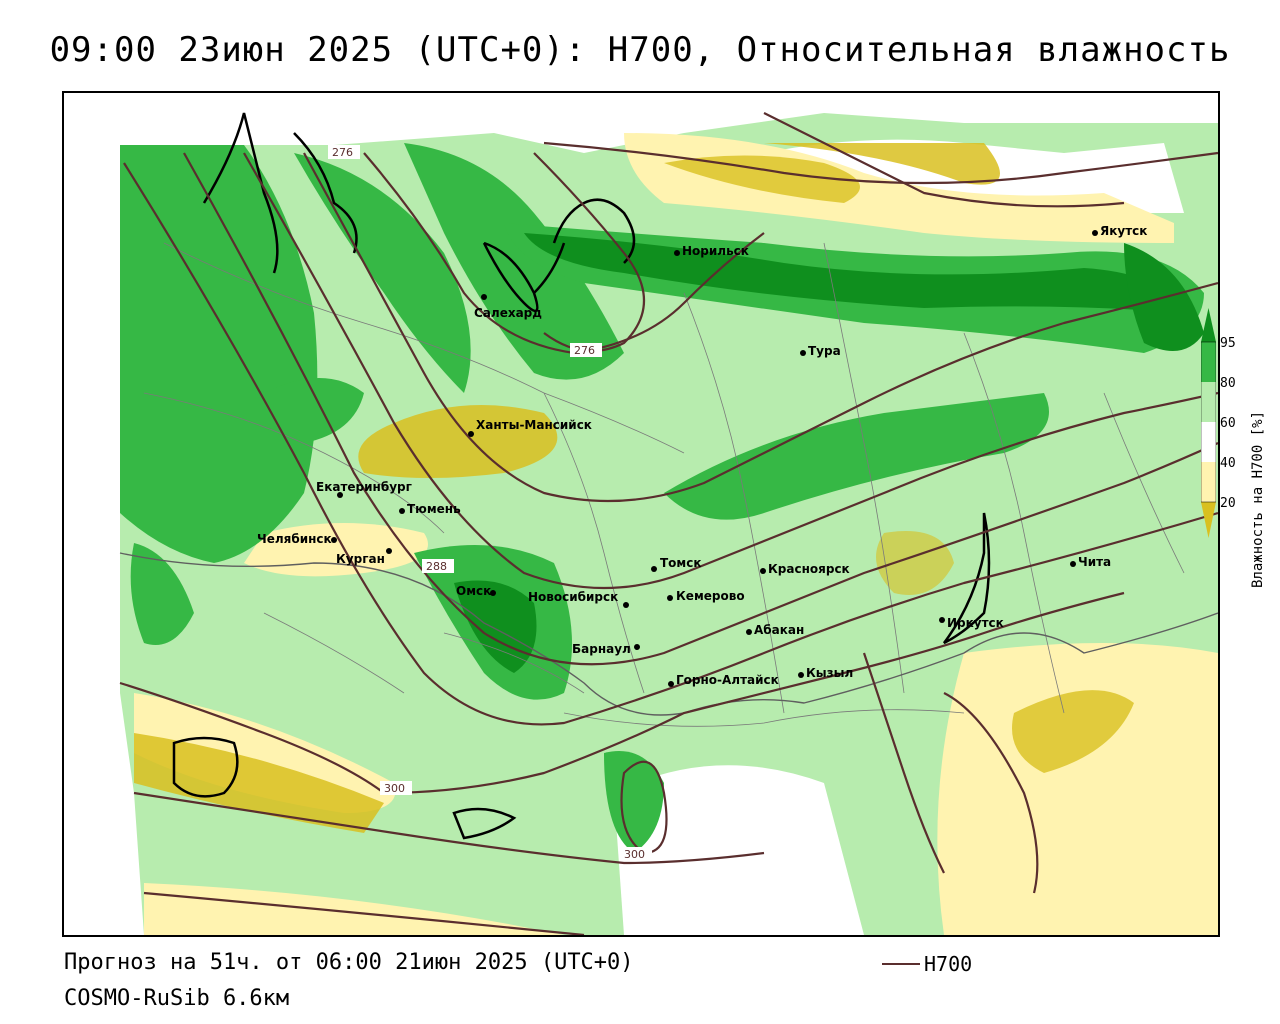 This screenshot has height=1024, width=1280. I want to click on svg-text: Курган, so click(360, 559).